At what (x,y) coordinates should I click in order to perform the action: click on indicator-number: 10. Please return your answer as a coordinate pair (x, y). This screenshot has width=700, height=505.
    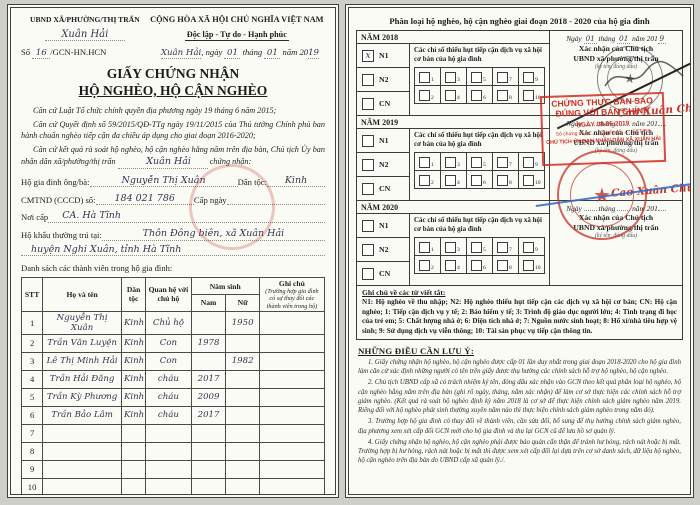
    Looking at the image, I should click on (538, 97).